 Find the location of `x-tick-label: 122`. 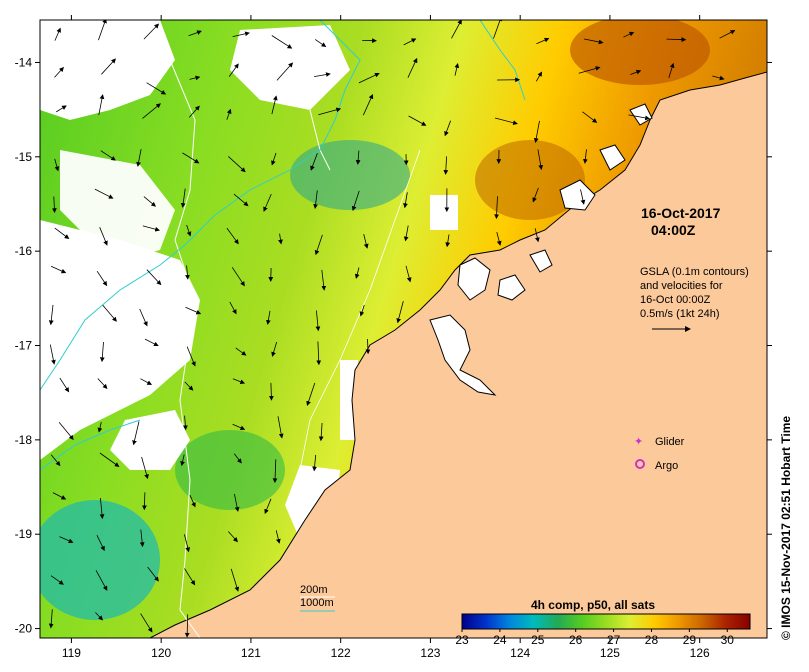

x-tick-label: 122 is located at coordinates (341, 653).